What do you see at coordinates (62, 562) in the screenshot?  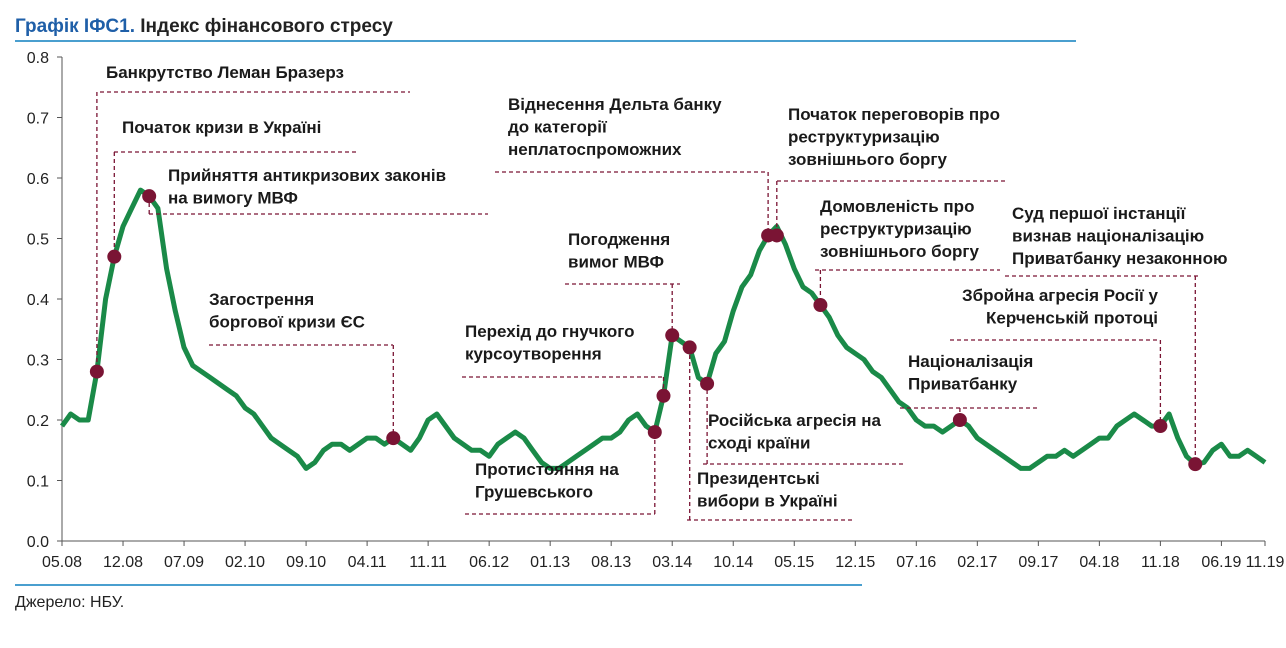 I see `x-tick-label: 05.08` at bounding box center [62, 562].